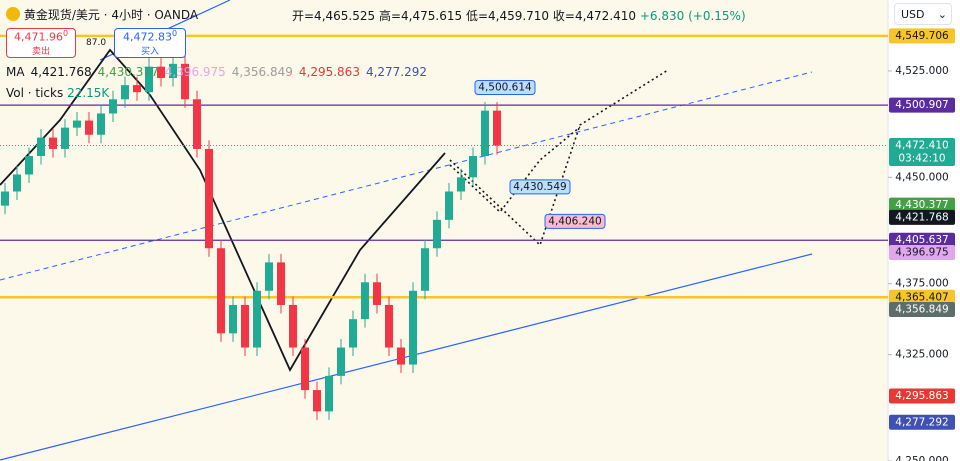  What do you see at coordinates (195, 72) in the screenshot?
I see `ma-value: 4,396.975` at bounding box center [195, 72].